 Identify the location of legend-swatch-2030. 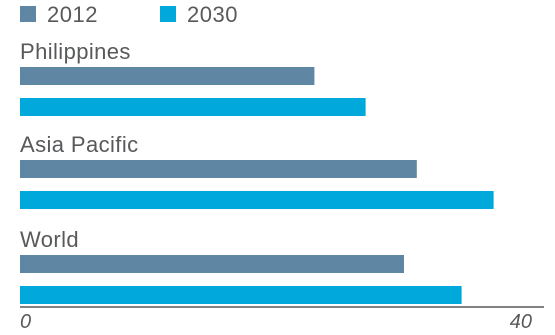
(168, 14).